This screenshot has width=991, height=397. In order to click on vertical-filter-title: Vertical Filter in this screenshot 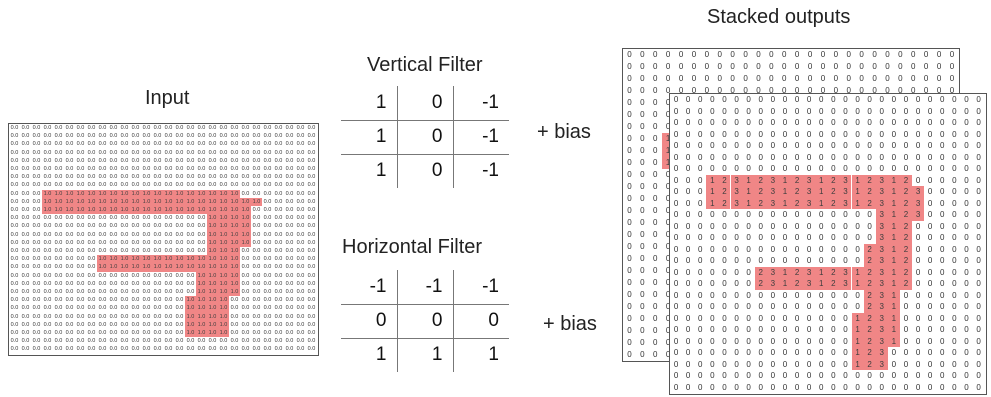, I will do `click(425, 65)`.